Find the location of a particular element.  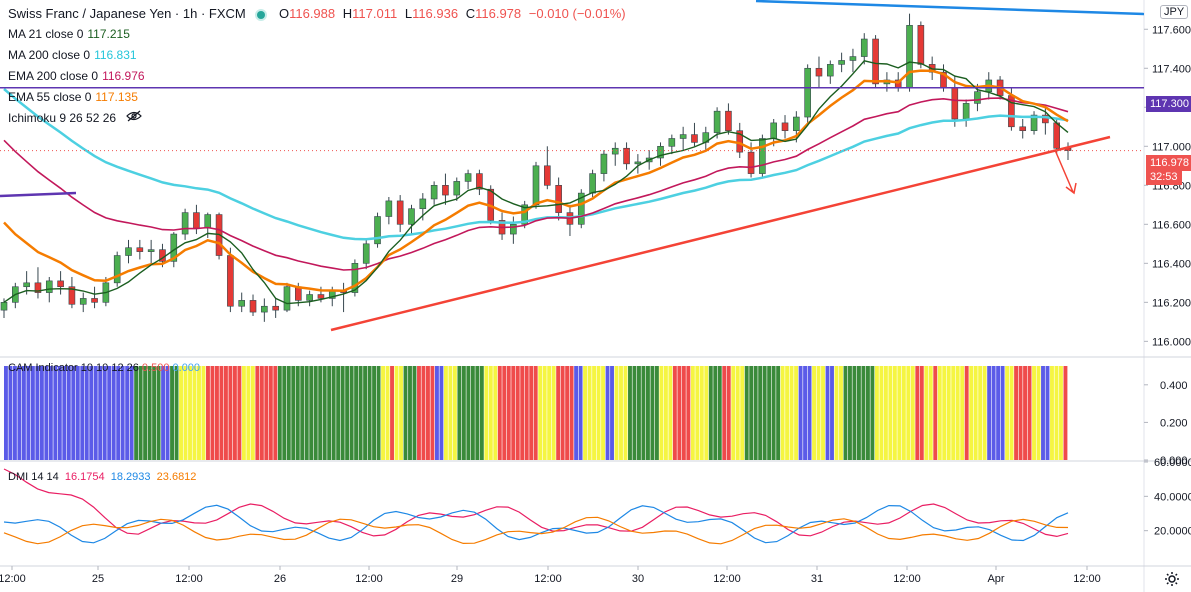

cam-legend: CAM Indicator 10 10 12 26 0.500 0.000 is located at coordinates (104, 368).